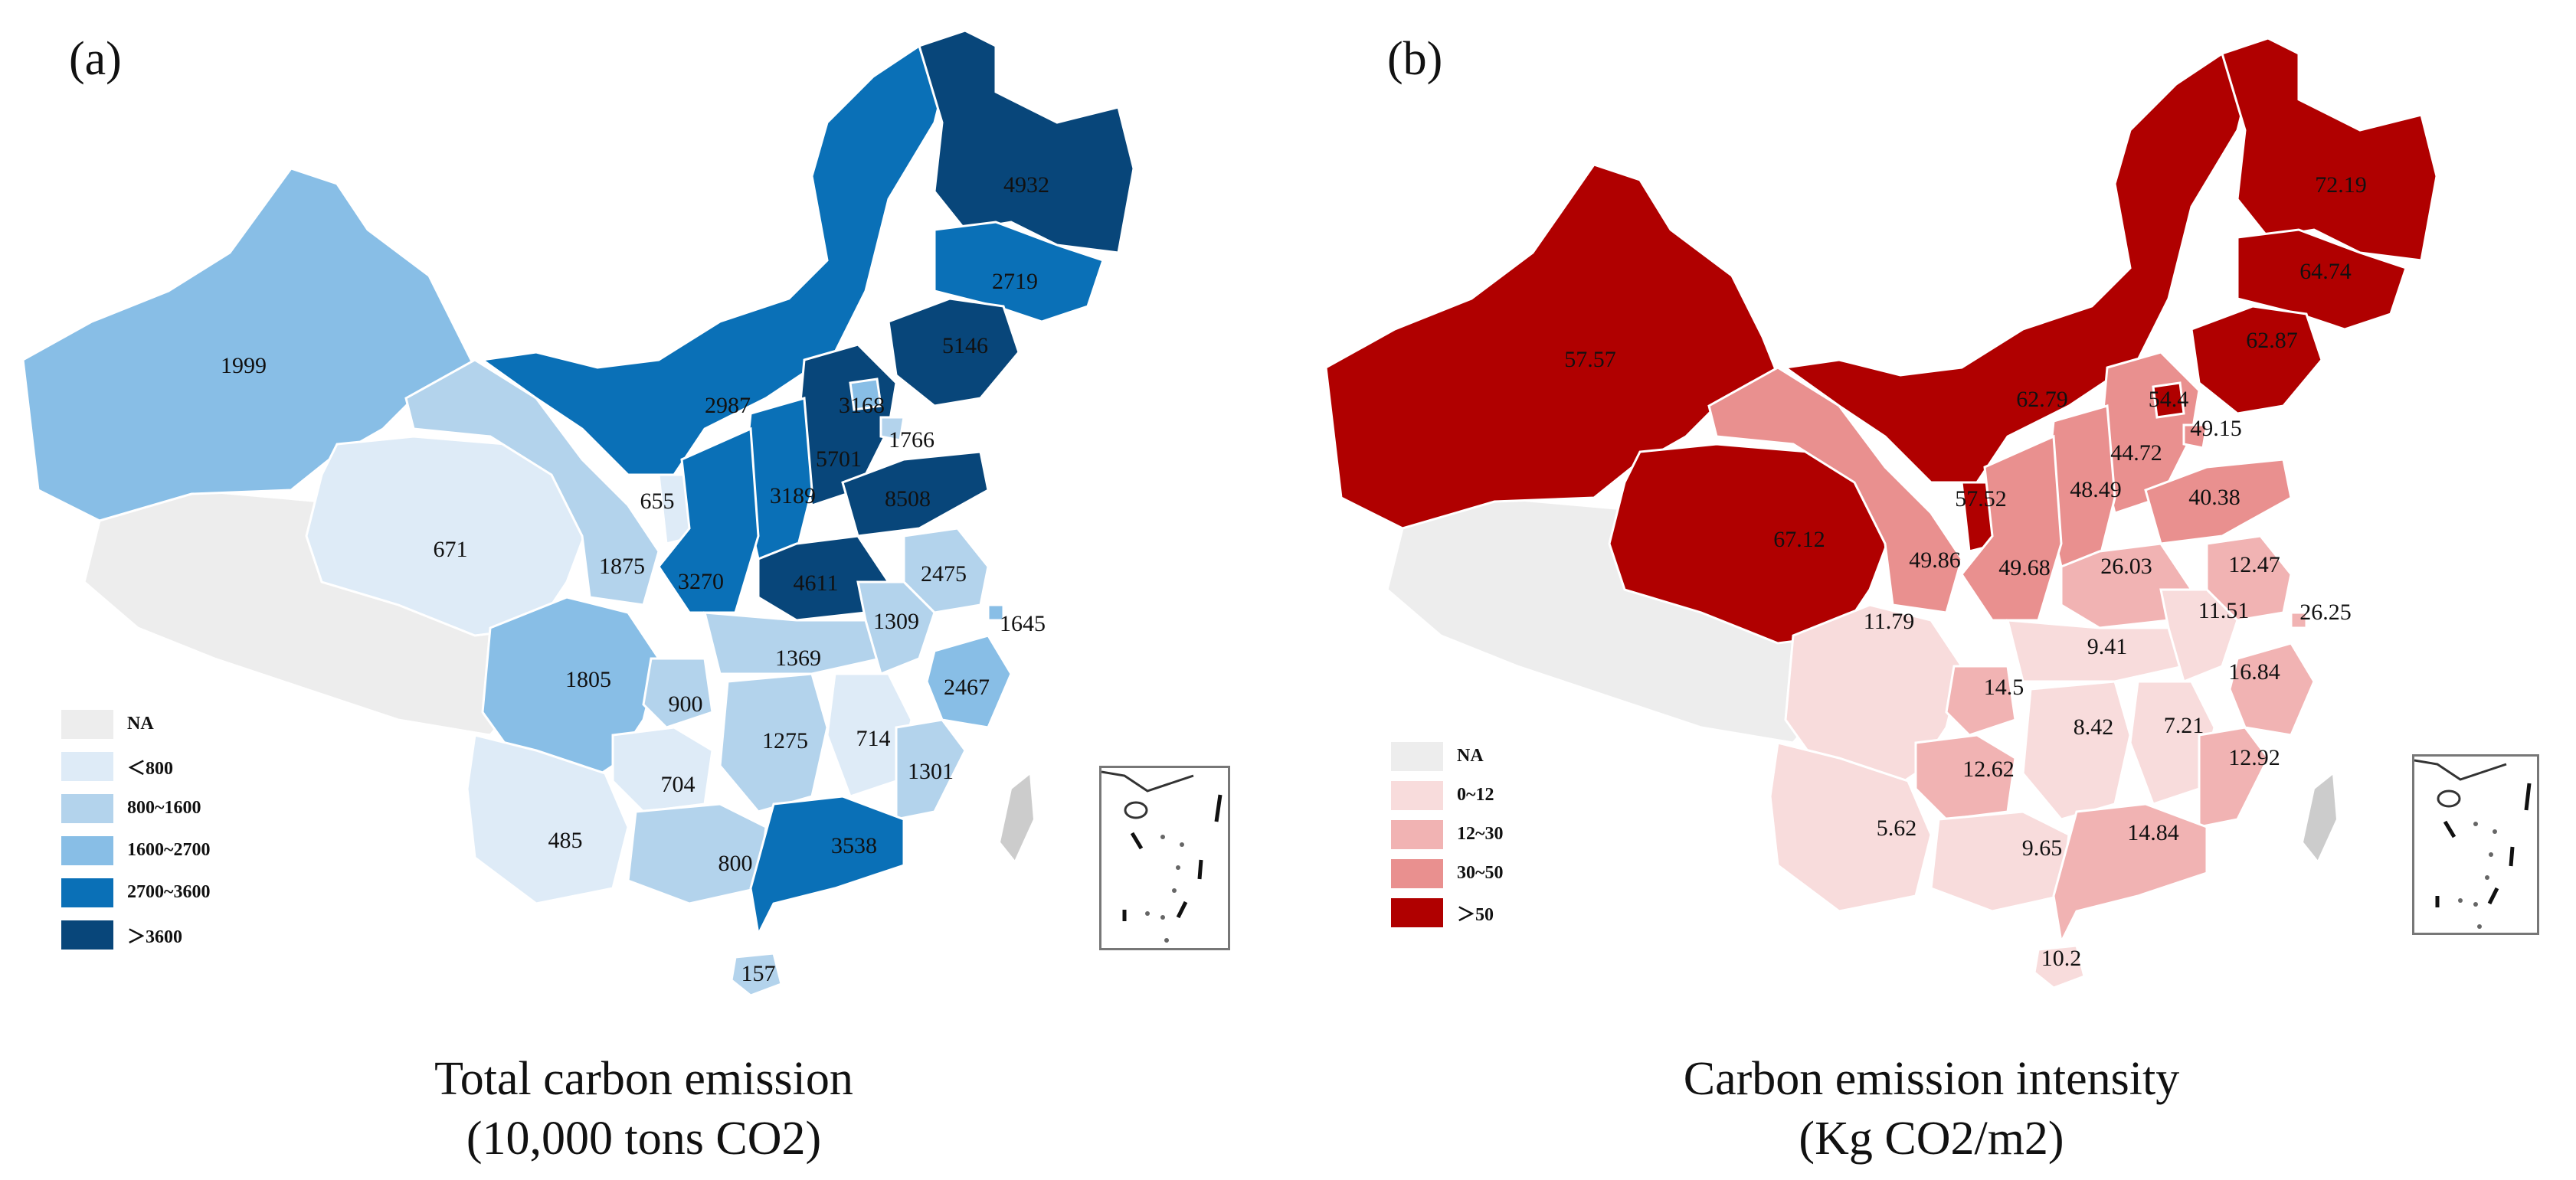 This screenshot has width=2576, height=1180. Describe the element at coordinates (154, 937) in the screenshot. I see `legend-label: ＞3600` at that location.